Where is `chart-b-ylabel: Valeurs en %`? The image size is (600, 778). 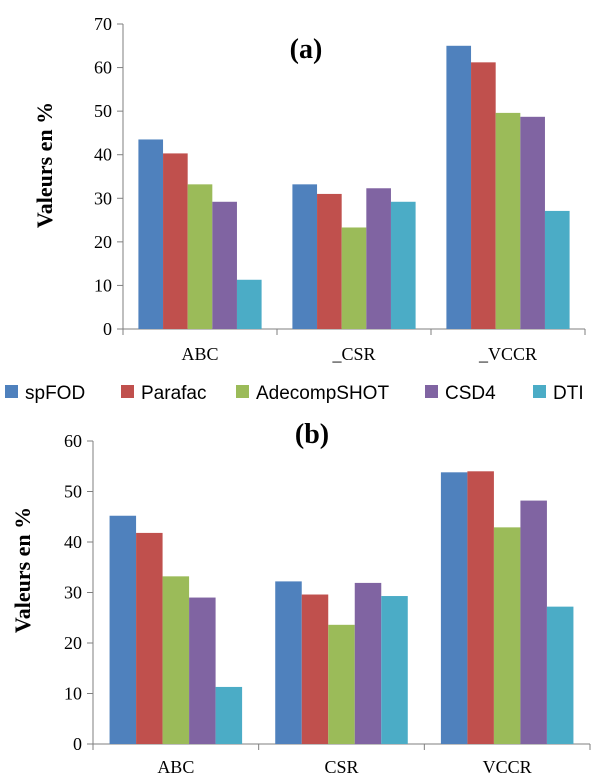 chart-b-ylabel: Valeurs en % is located at coordinates (22, 570).